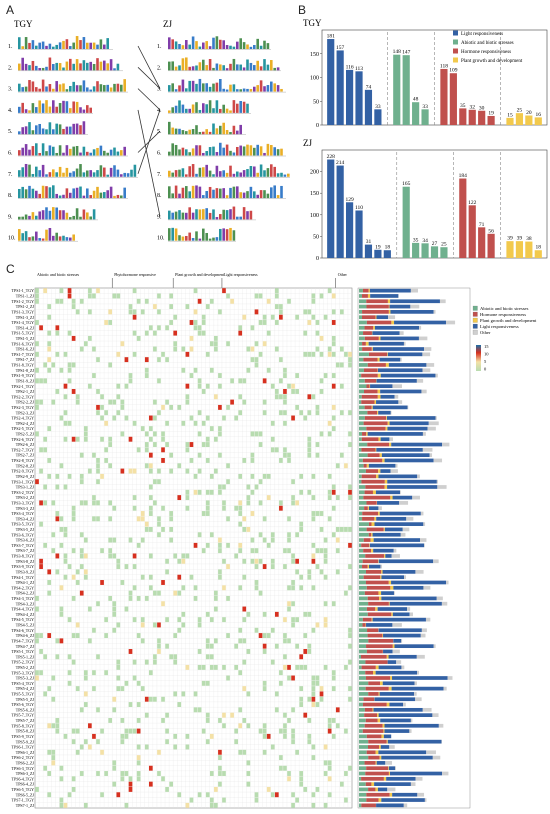 This screenshot has height=814, width=550. I want to click on tgy-ytick-1: 50, so click(316, 102).